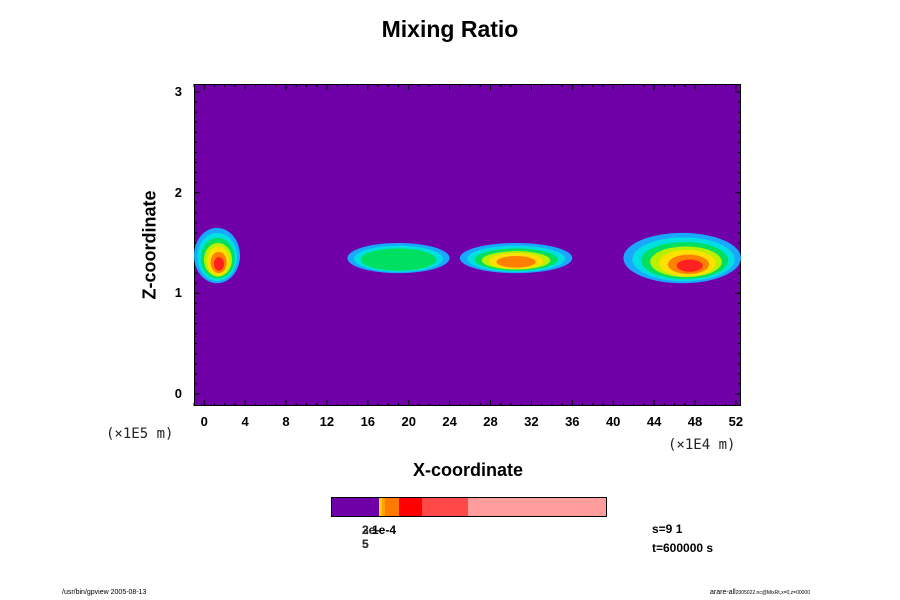 This screenshot has height=600, width=900. I want to click on x-tick-label: 8, so click(286, 421).